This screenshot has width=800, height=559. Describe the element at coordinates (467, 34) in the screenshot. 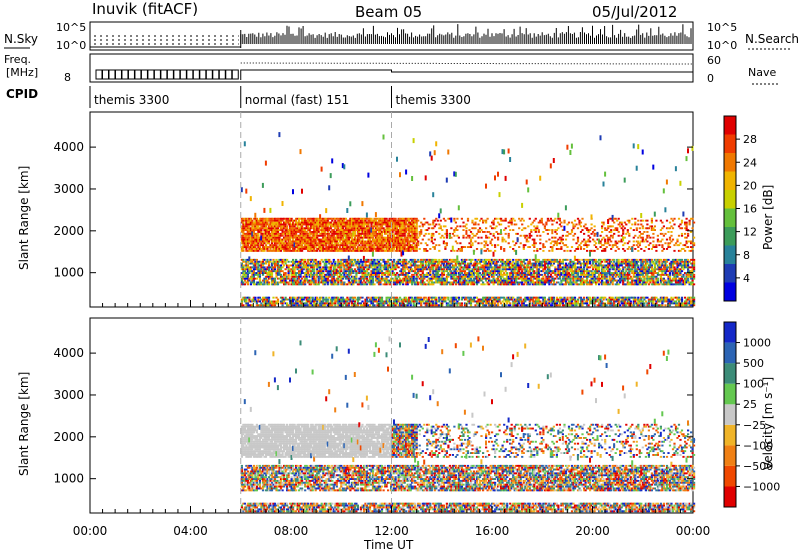

I see `nsky-trace-line` at that location.